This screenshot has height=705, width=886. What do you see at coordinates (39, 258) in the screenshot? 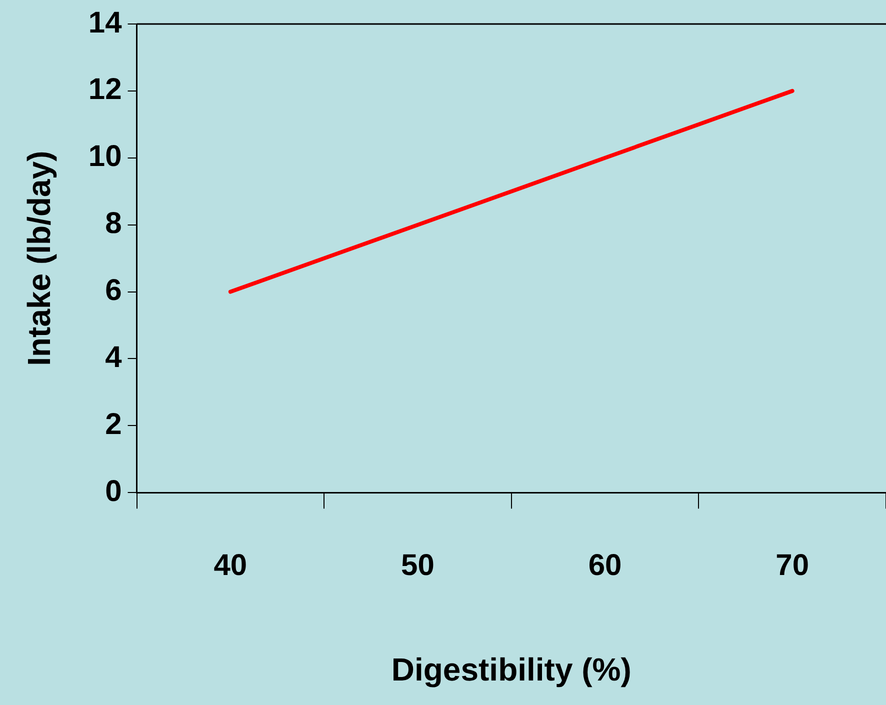
I see `y-axis-title: Intake (lb/day)` at bounding box center [39, 258].